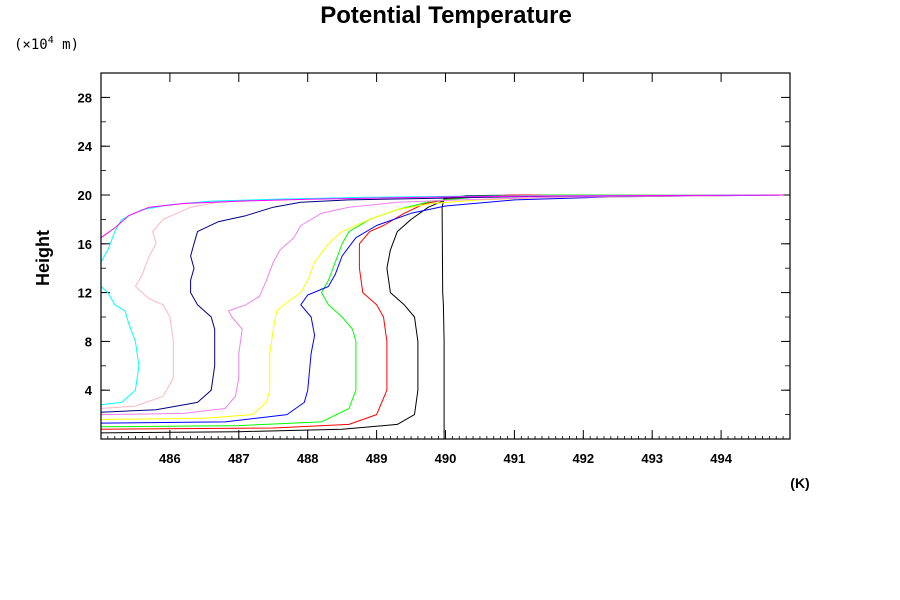 The width and height of the screenshot is (900, 600). I want to click on y-axis-label: Height, so click(43, 258).